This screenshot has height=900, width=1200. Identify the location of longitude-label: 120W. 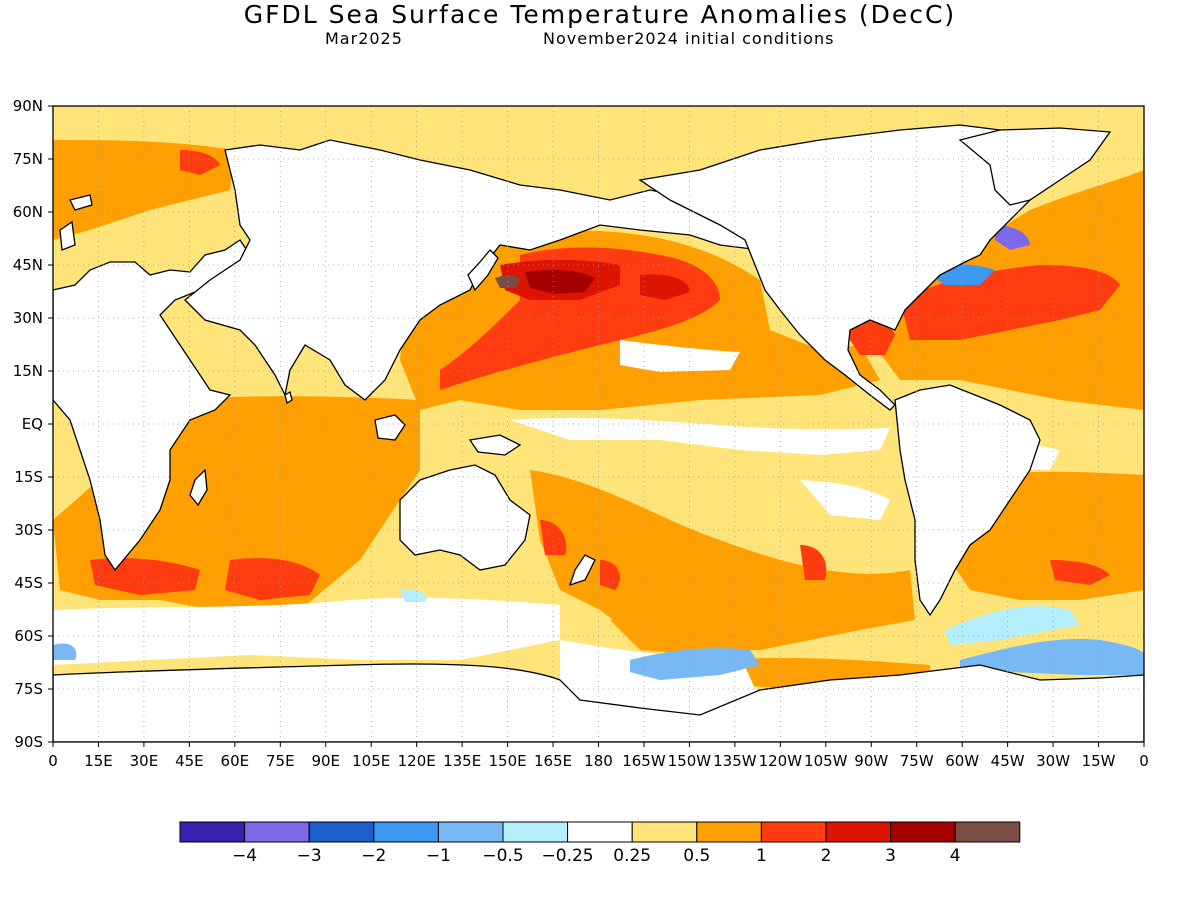
(781, 761).